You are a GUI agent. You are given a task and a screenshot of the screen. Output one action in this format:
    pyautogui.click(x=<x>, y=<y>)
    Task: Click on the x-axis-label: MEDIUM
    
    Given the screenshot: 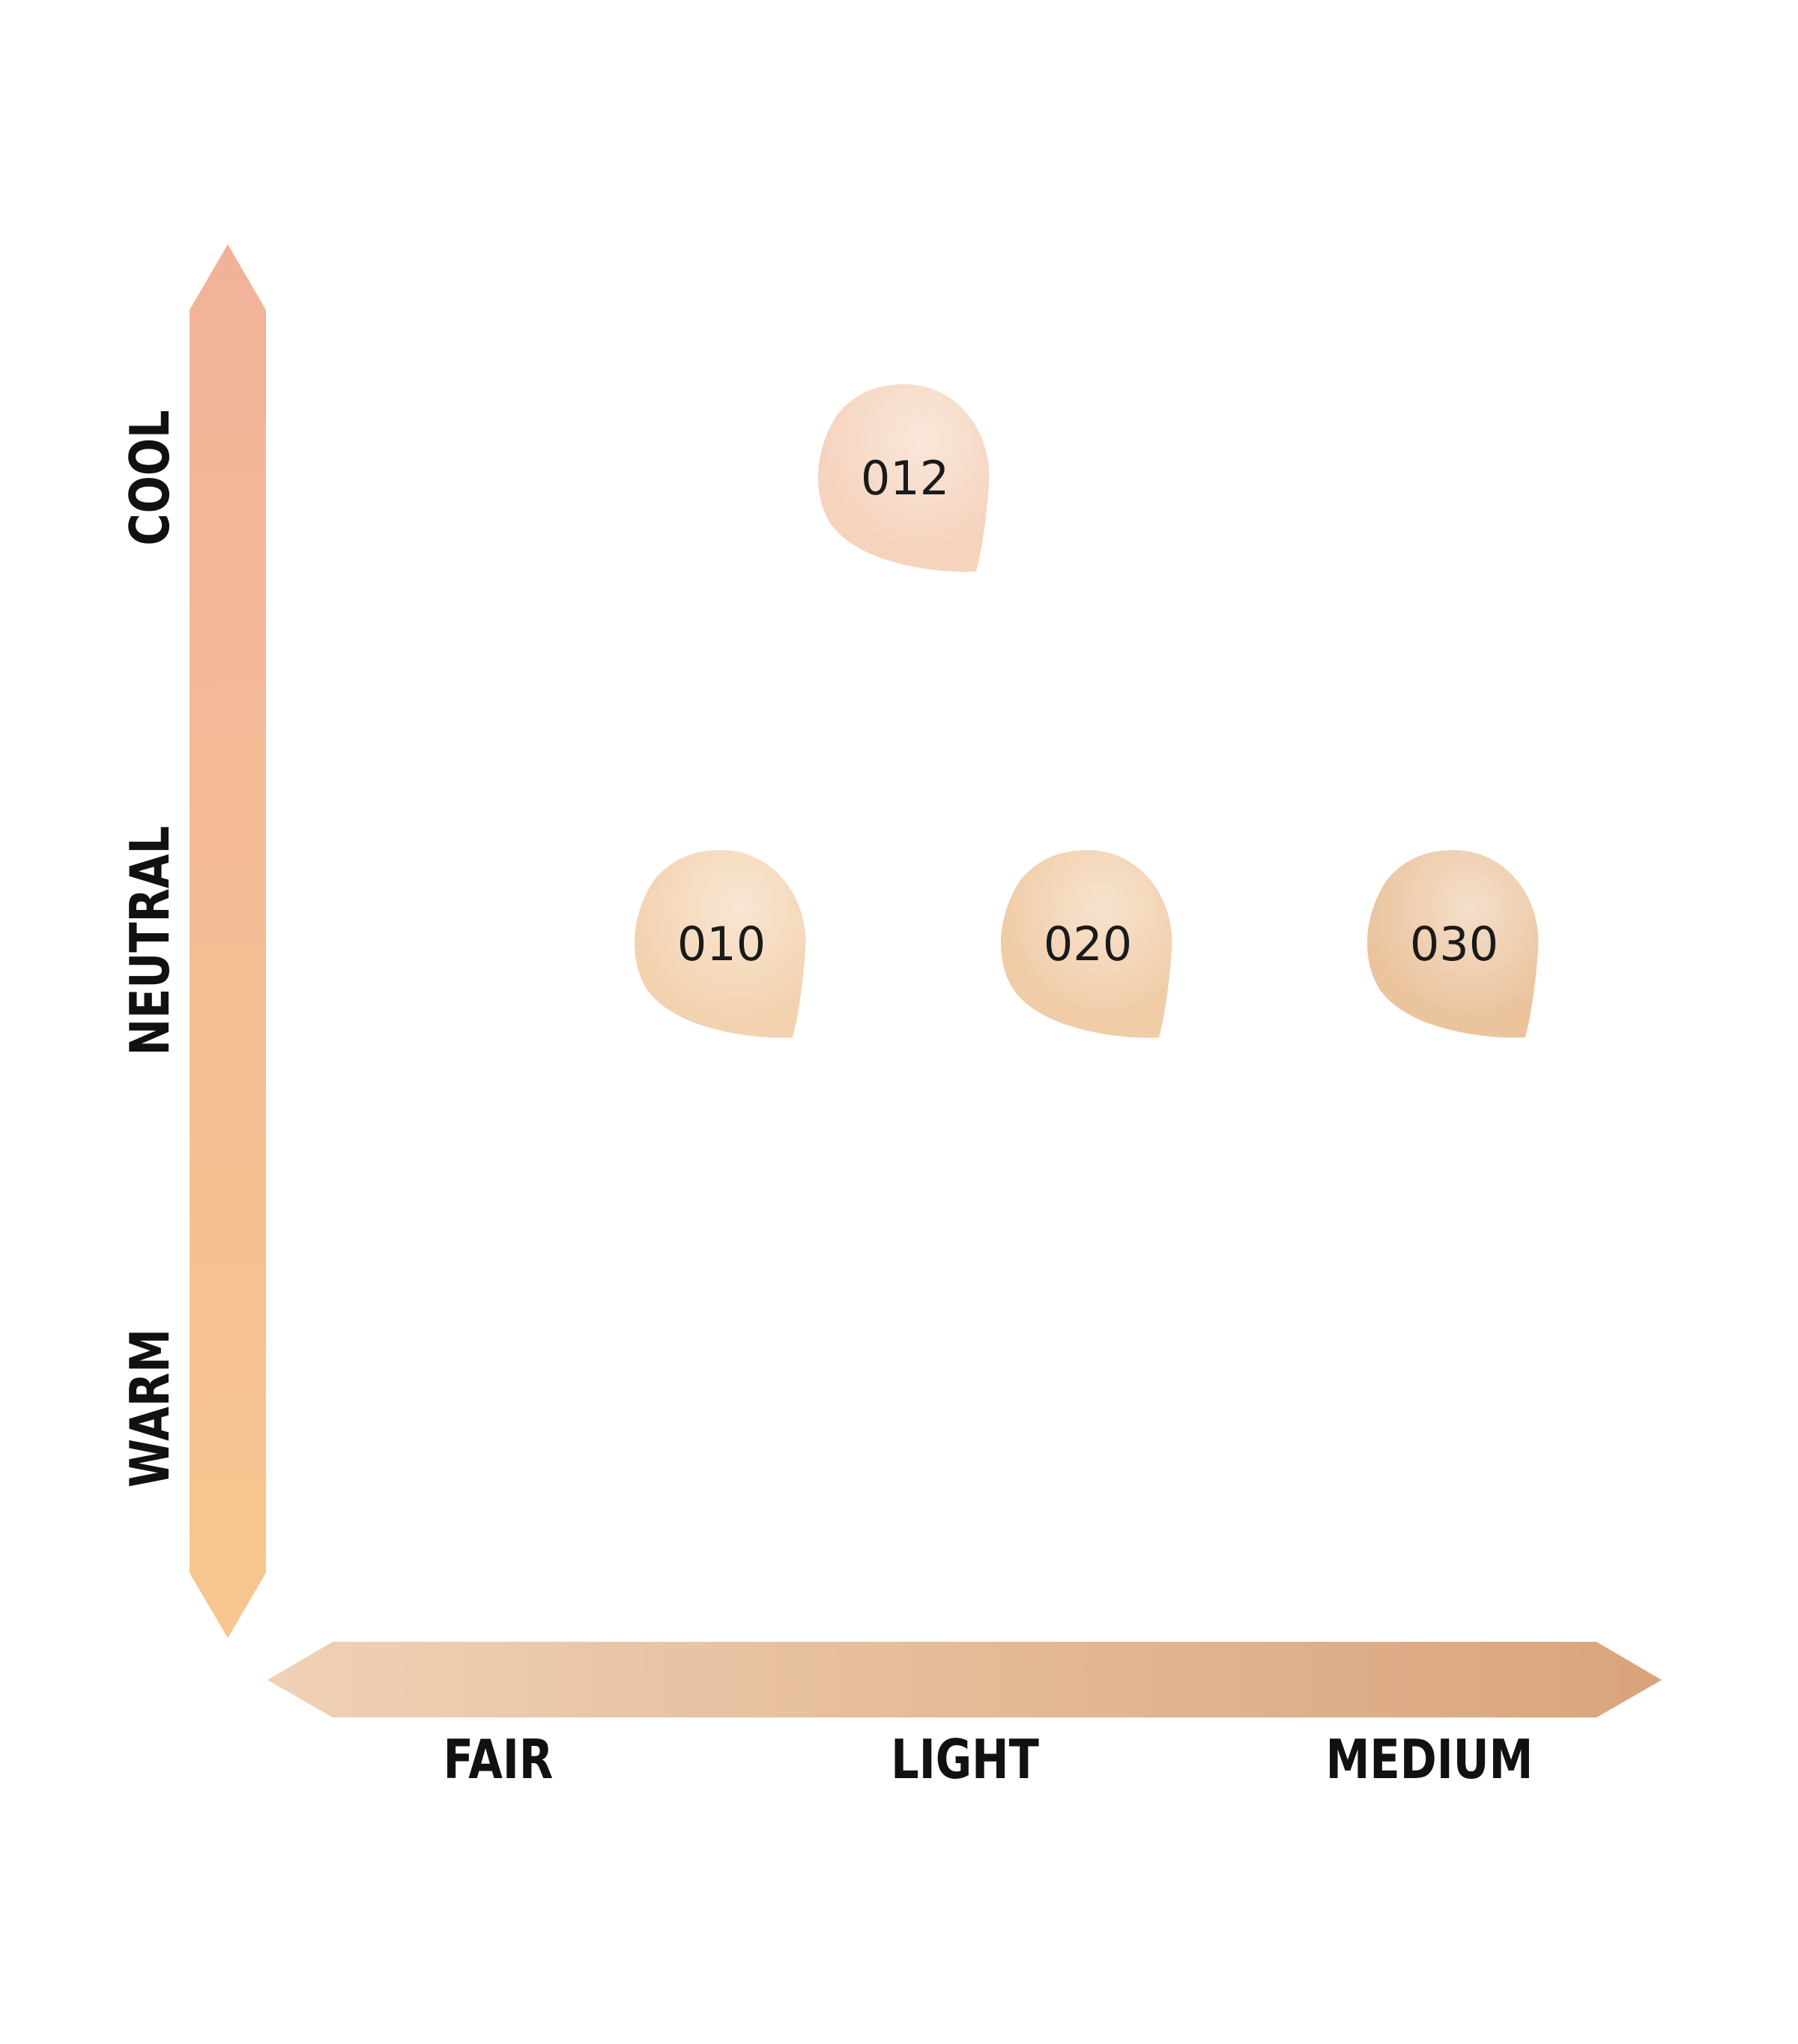 What is the action you would take?
    pyautogui.click(x=1430, y=1759)
    